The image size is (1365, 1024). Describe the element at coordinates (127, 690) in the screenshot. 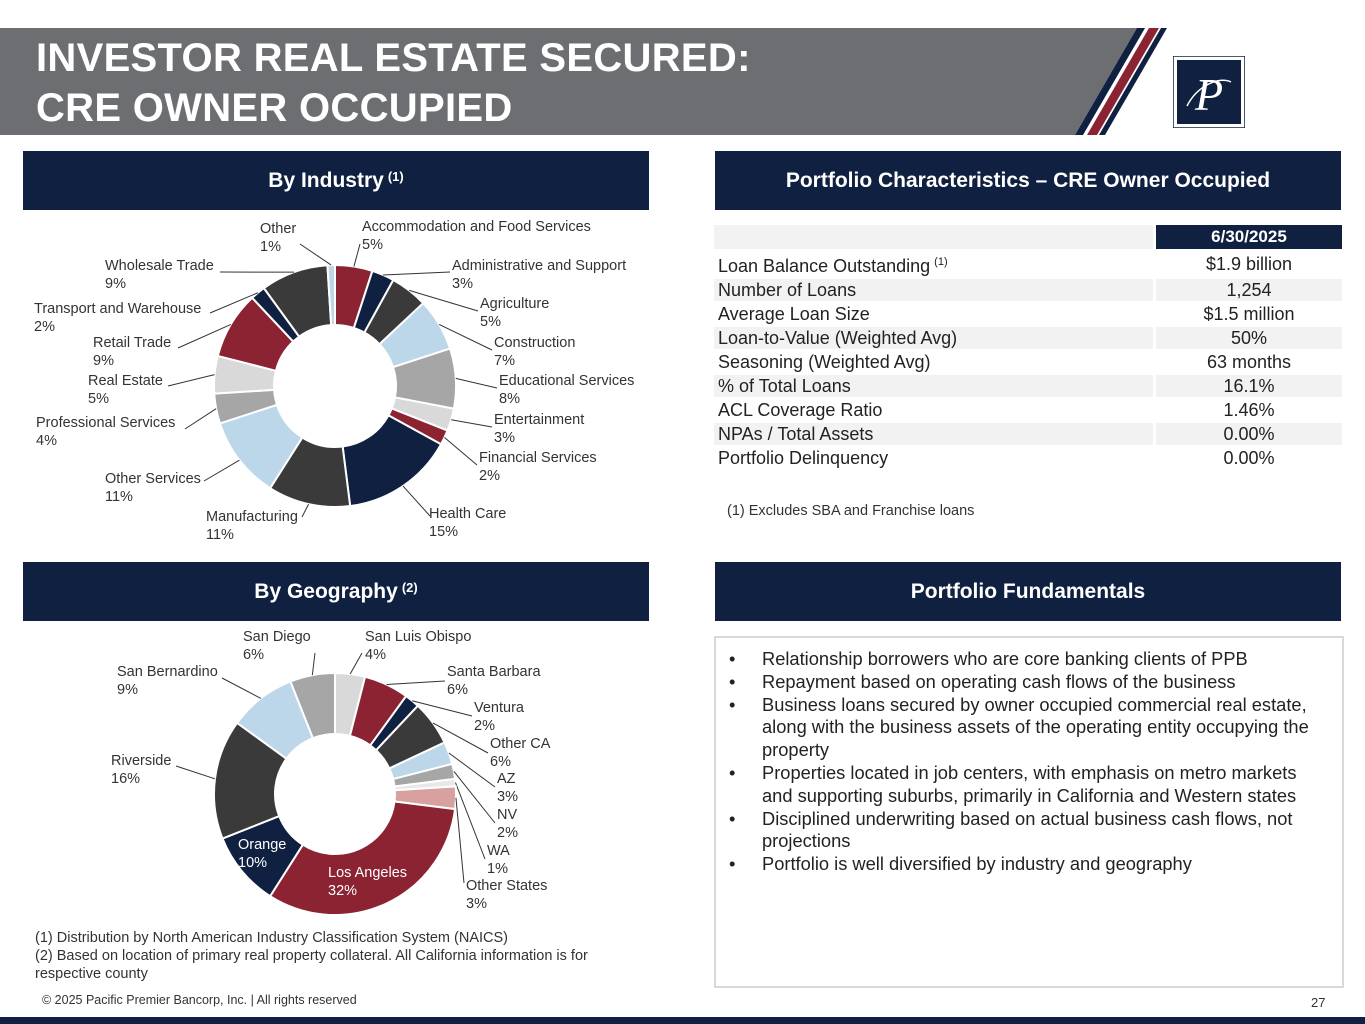

I see `slice-percent: 9%` at that location.